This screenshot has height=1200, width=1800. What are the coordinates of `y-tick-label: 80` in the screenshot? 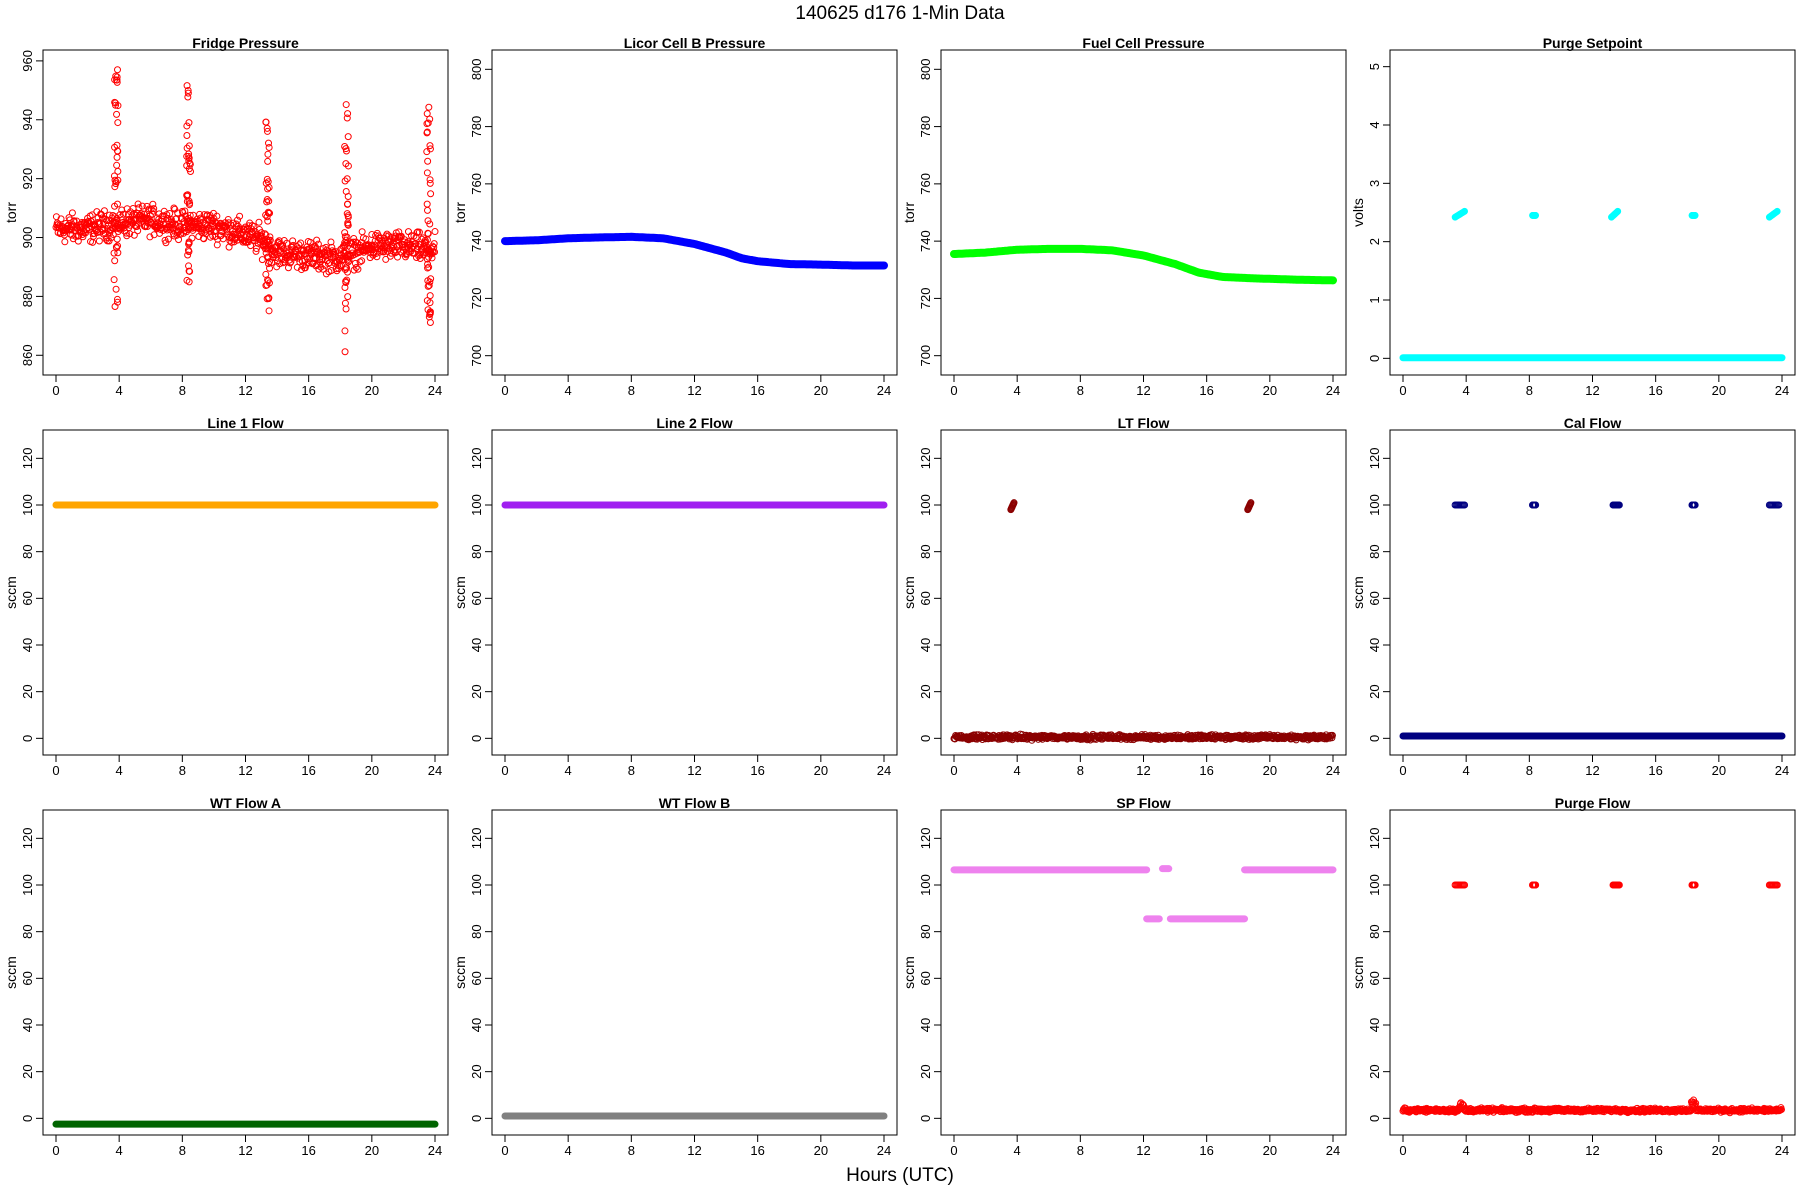 It's located at (27, 931).